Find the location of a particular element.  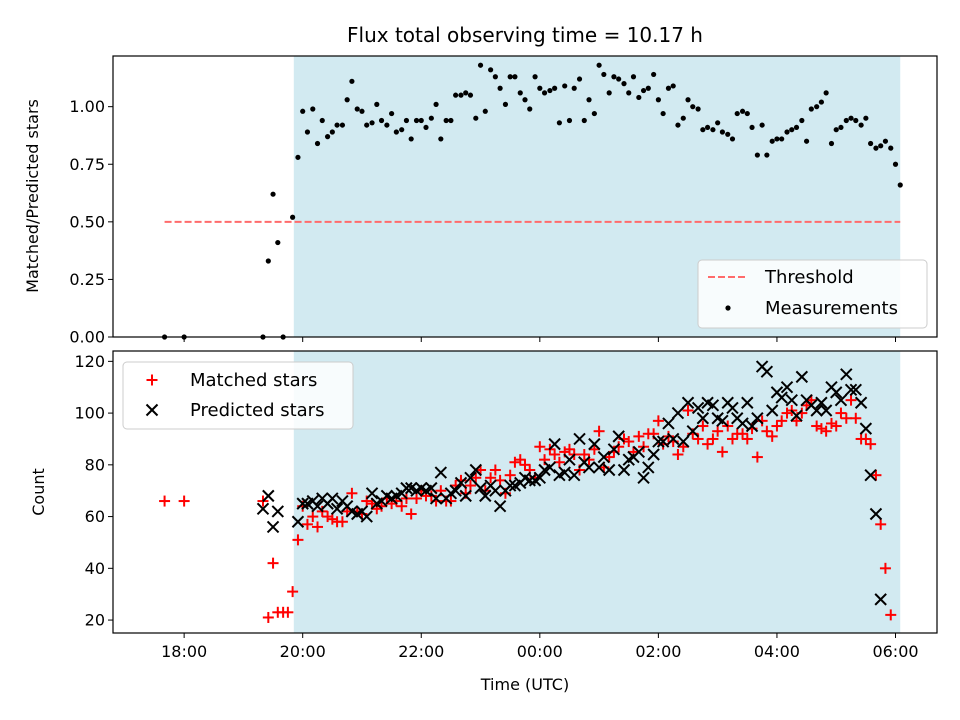

x-axis-label: Time (UTC) is located at coordinates (524, 684).